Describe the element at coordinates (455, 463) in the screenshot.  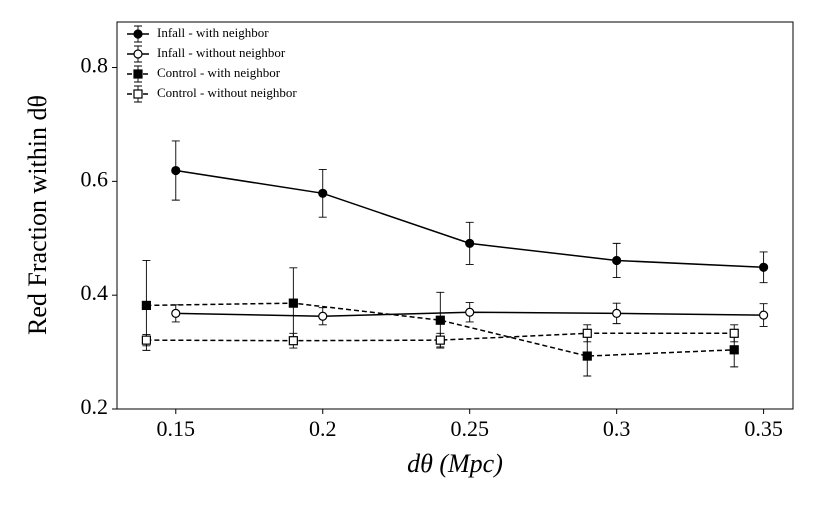
I see `x-axis-label: dθ (Mpc)` at that location.